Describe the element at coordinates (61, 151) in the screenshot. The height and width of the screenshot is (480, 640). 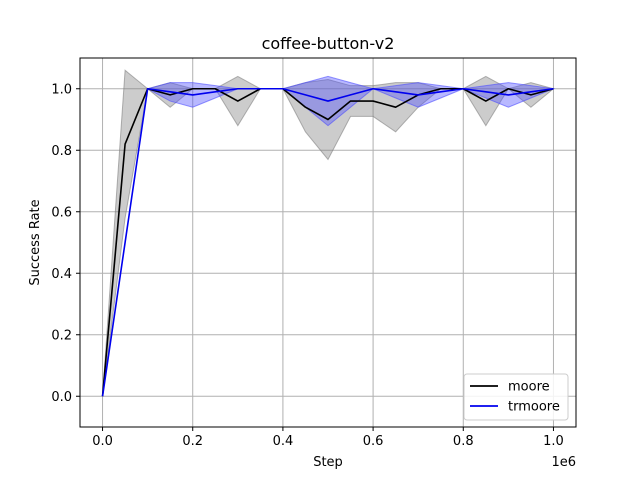
I see `y-tick-label: 0.8` at that location.